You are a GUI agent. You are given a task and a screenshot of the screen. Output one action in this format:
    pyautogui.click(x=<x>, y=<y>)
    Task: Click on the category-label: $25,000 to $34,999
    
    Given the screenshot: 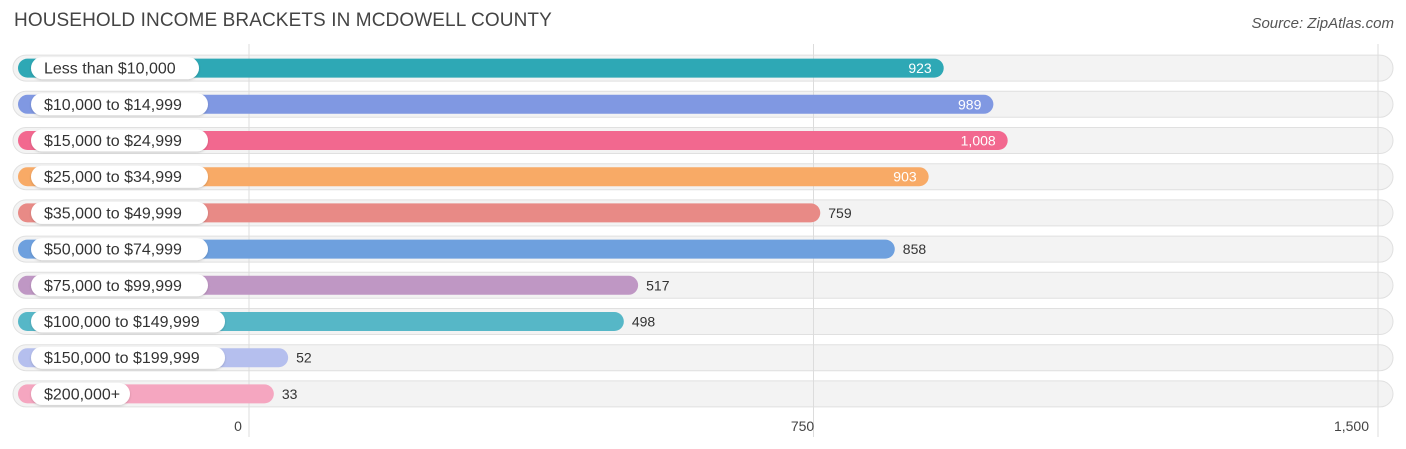 What is the action you would take?
    pyautogui.click(x=113, y=177)
    